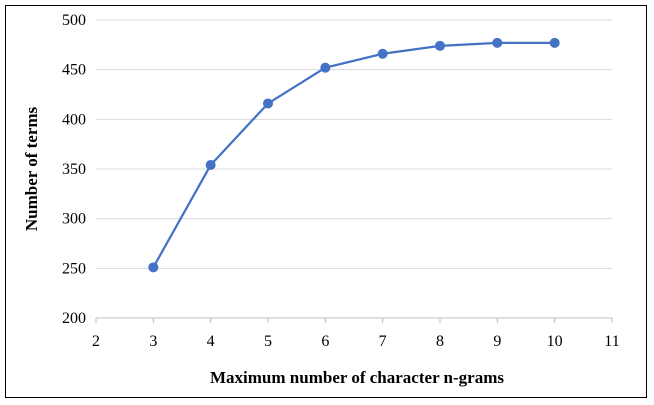  I want to click on axes, so click(354, 320).